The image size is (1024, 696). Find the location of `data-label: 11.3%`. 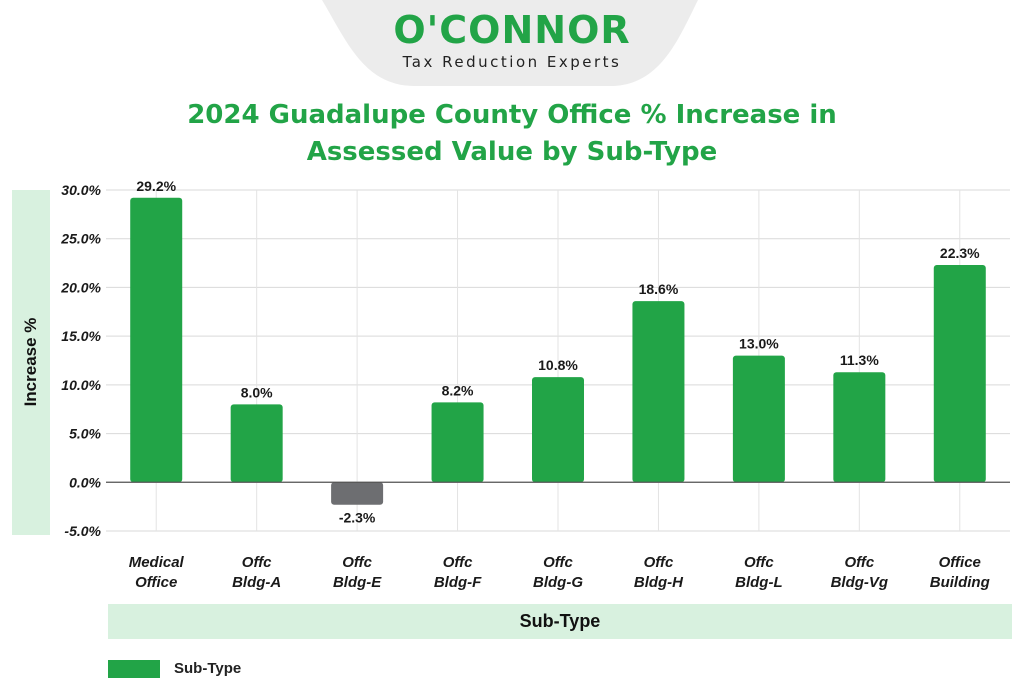

data-label: 11.3% is located at coordinates (859, 360).